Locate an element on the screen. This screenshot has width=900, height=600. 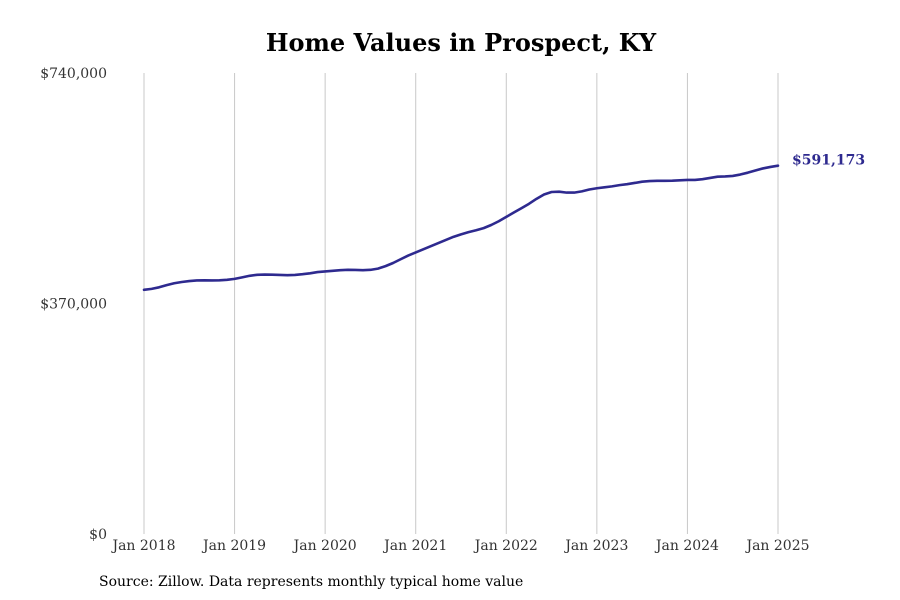
y-tick-label: $370,000 is located at coordinates (73, 305).